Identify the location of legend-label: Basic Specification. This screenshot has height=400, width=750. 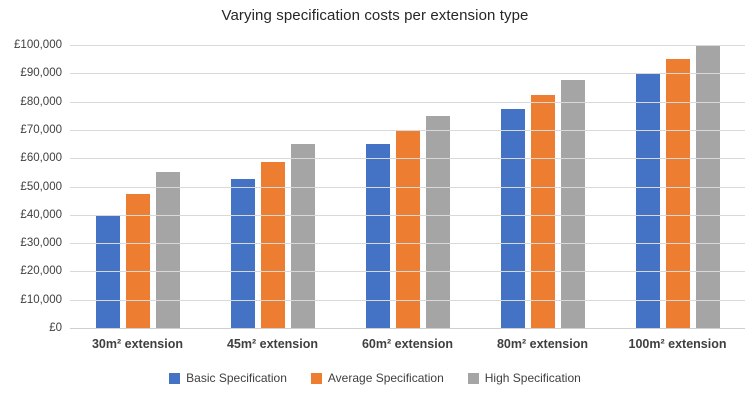
(236, 378).